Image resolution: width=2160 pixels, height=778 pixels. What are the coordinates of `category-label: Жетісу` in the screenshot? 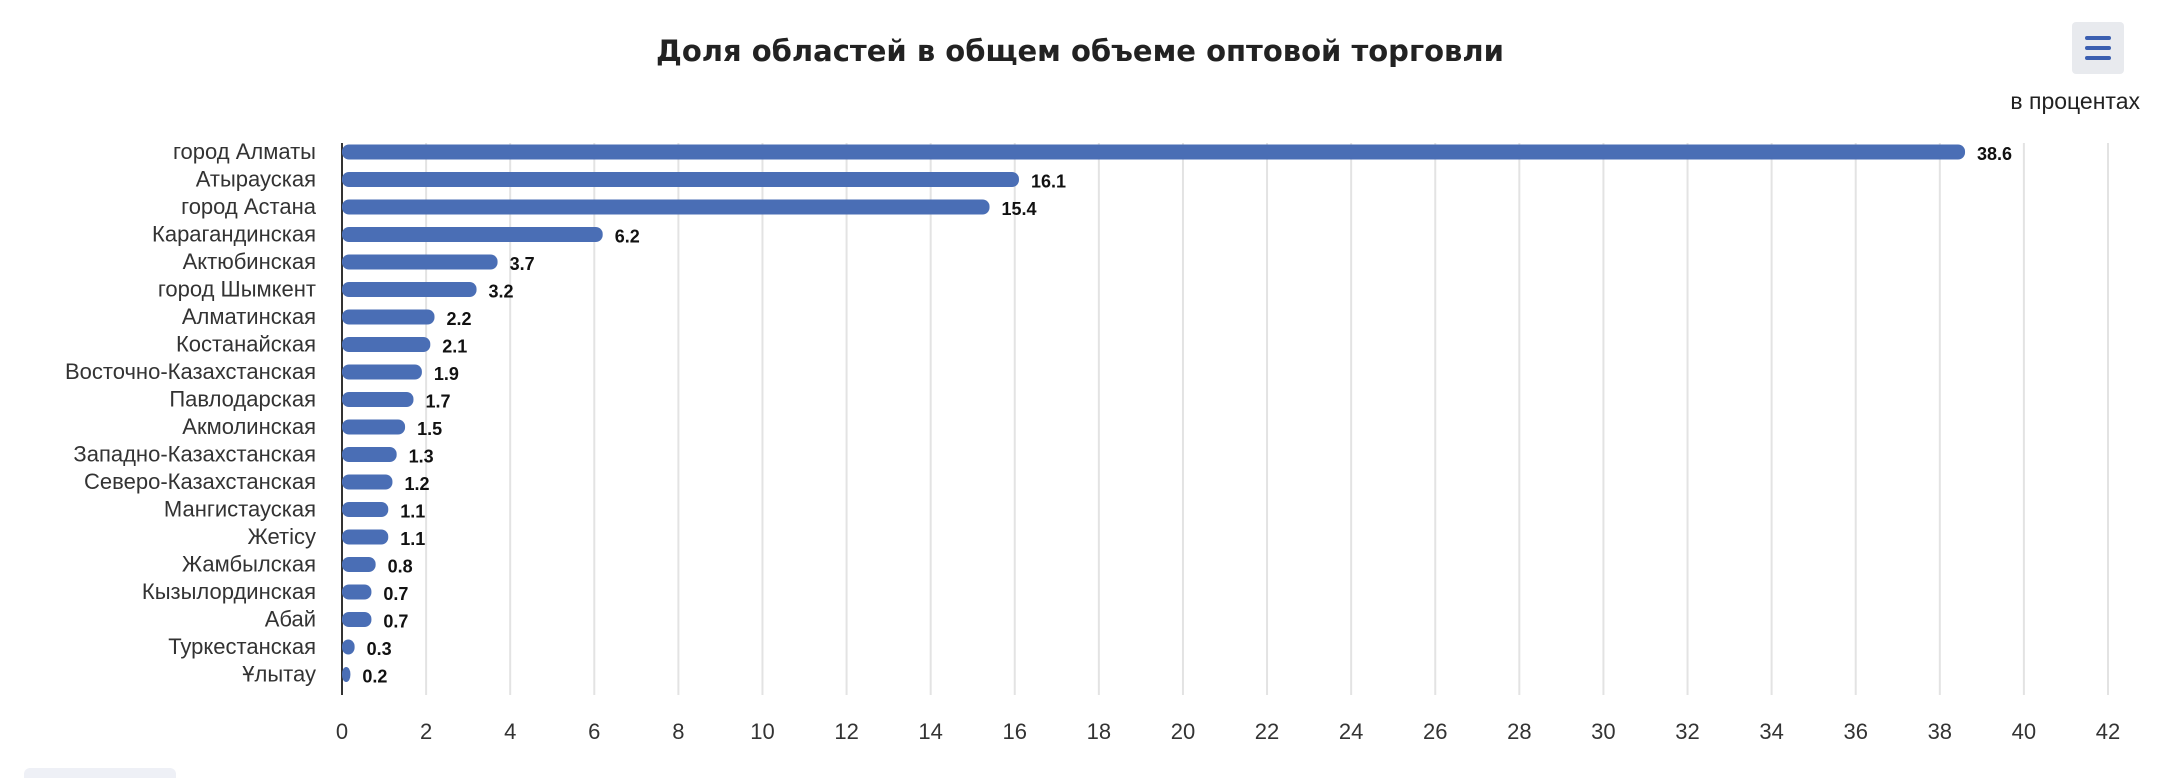 It's located at (281, 536).